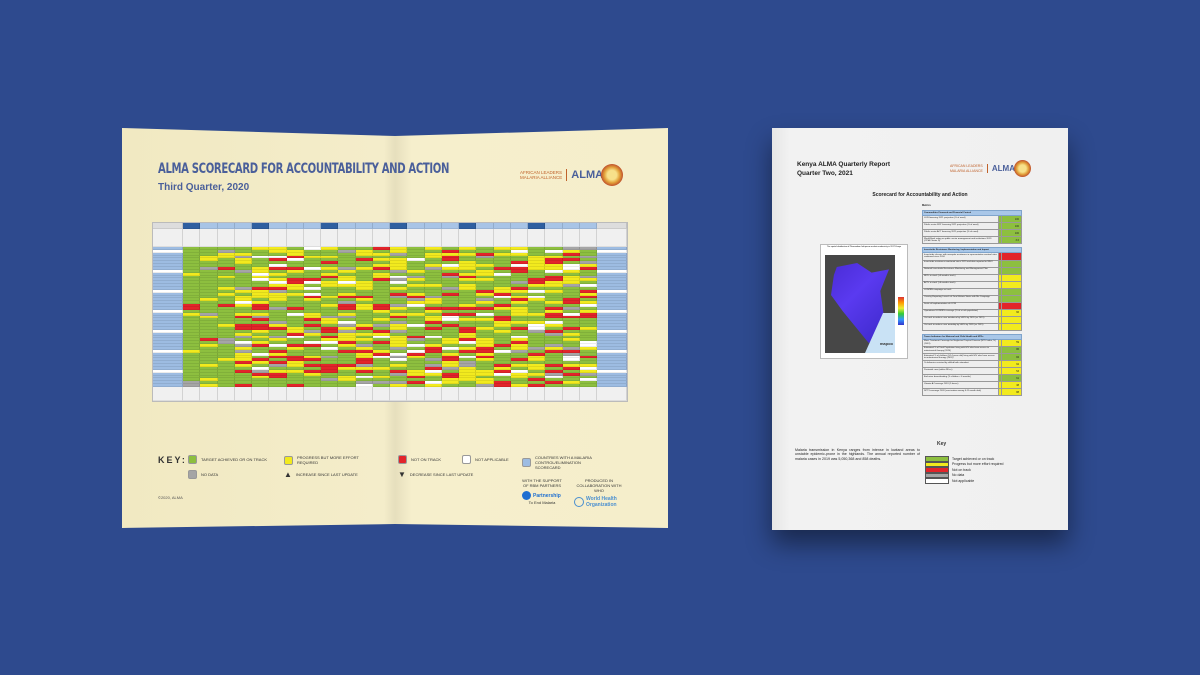 The image size is (1200, 675). I want to click on logo-text-2: MALARIA ALLIANCE, so click(966, 170).